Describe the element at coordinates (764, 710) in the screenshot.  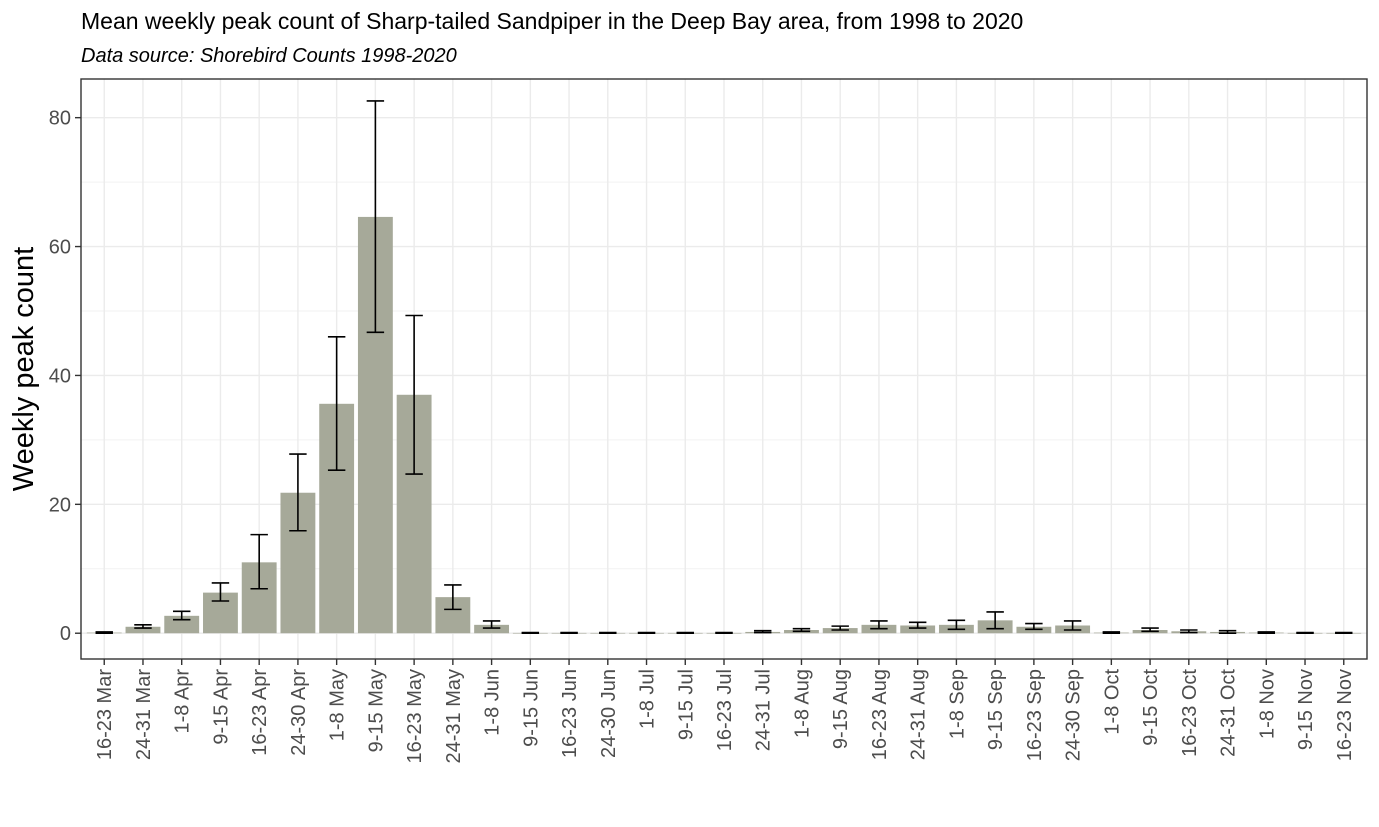
I see `x-tick-label: 24-31 Jul` at that location.